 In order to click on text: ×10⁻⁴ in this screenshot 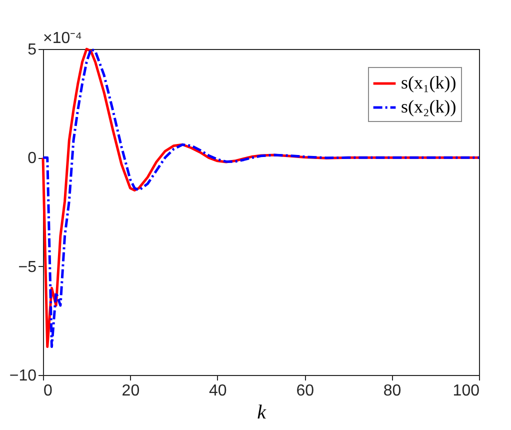, I will do `click(62, 38)`.